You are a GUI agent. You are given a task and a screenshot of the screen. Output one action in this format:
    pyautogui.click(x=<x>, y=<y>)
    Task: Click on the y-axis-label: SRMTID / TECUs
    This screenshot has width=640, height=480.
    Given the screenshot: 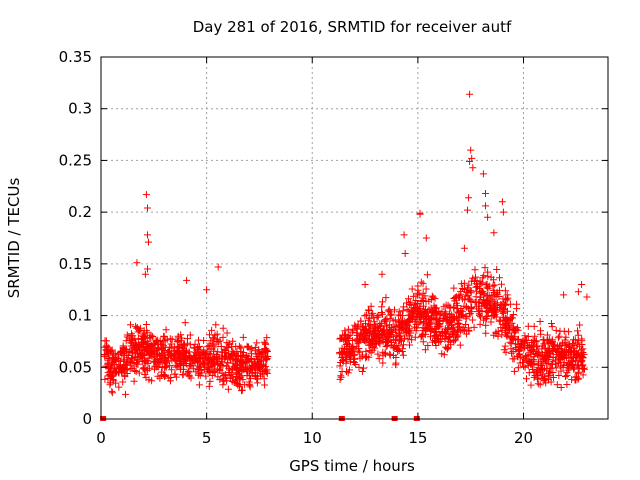 What is the action you would take?
    pyautogui.click(x=14, y=238)
    